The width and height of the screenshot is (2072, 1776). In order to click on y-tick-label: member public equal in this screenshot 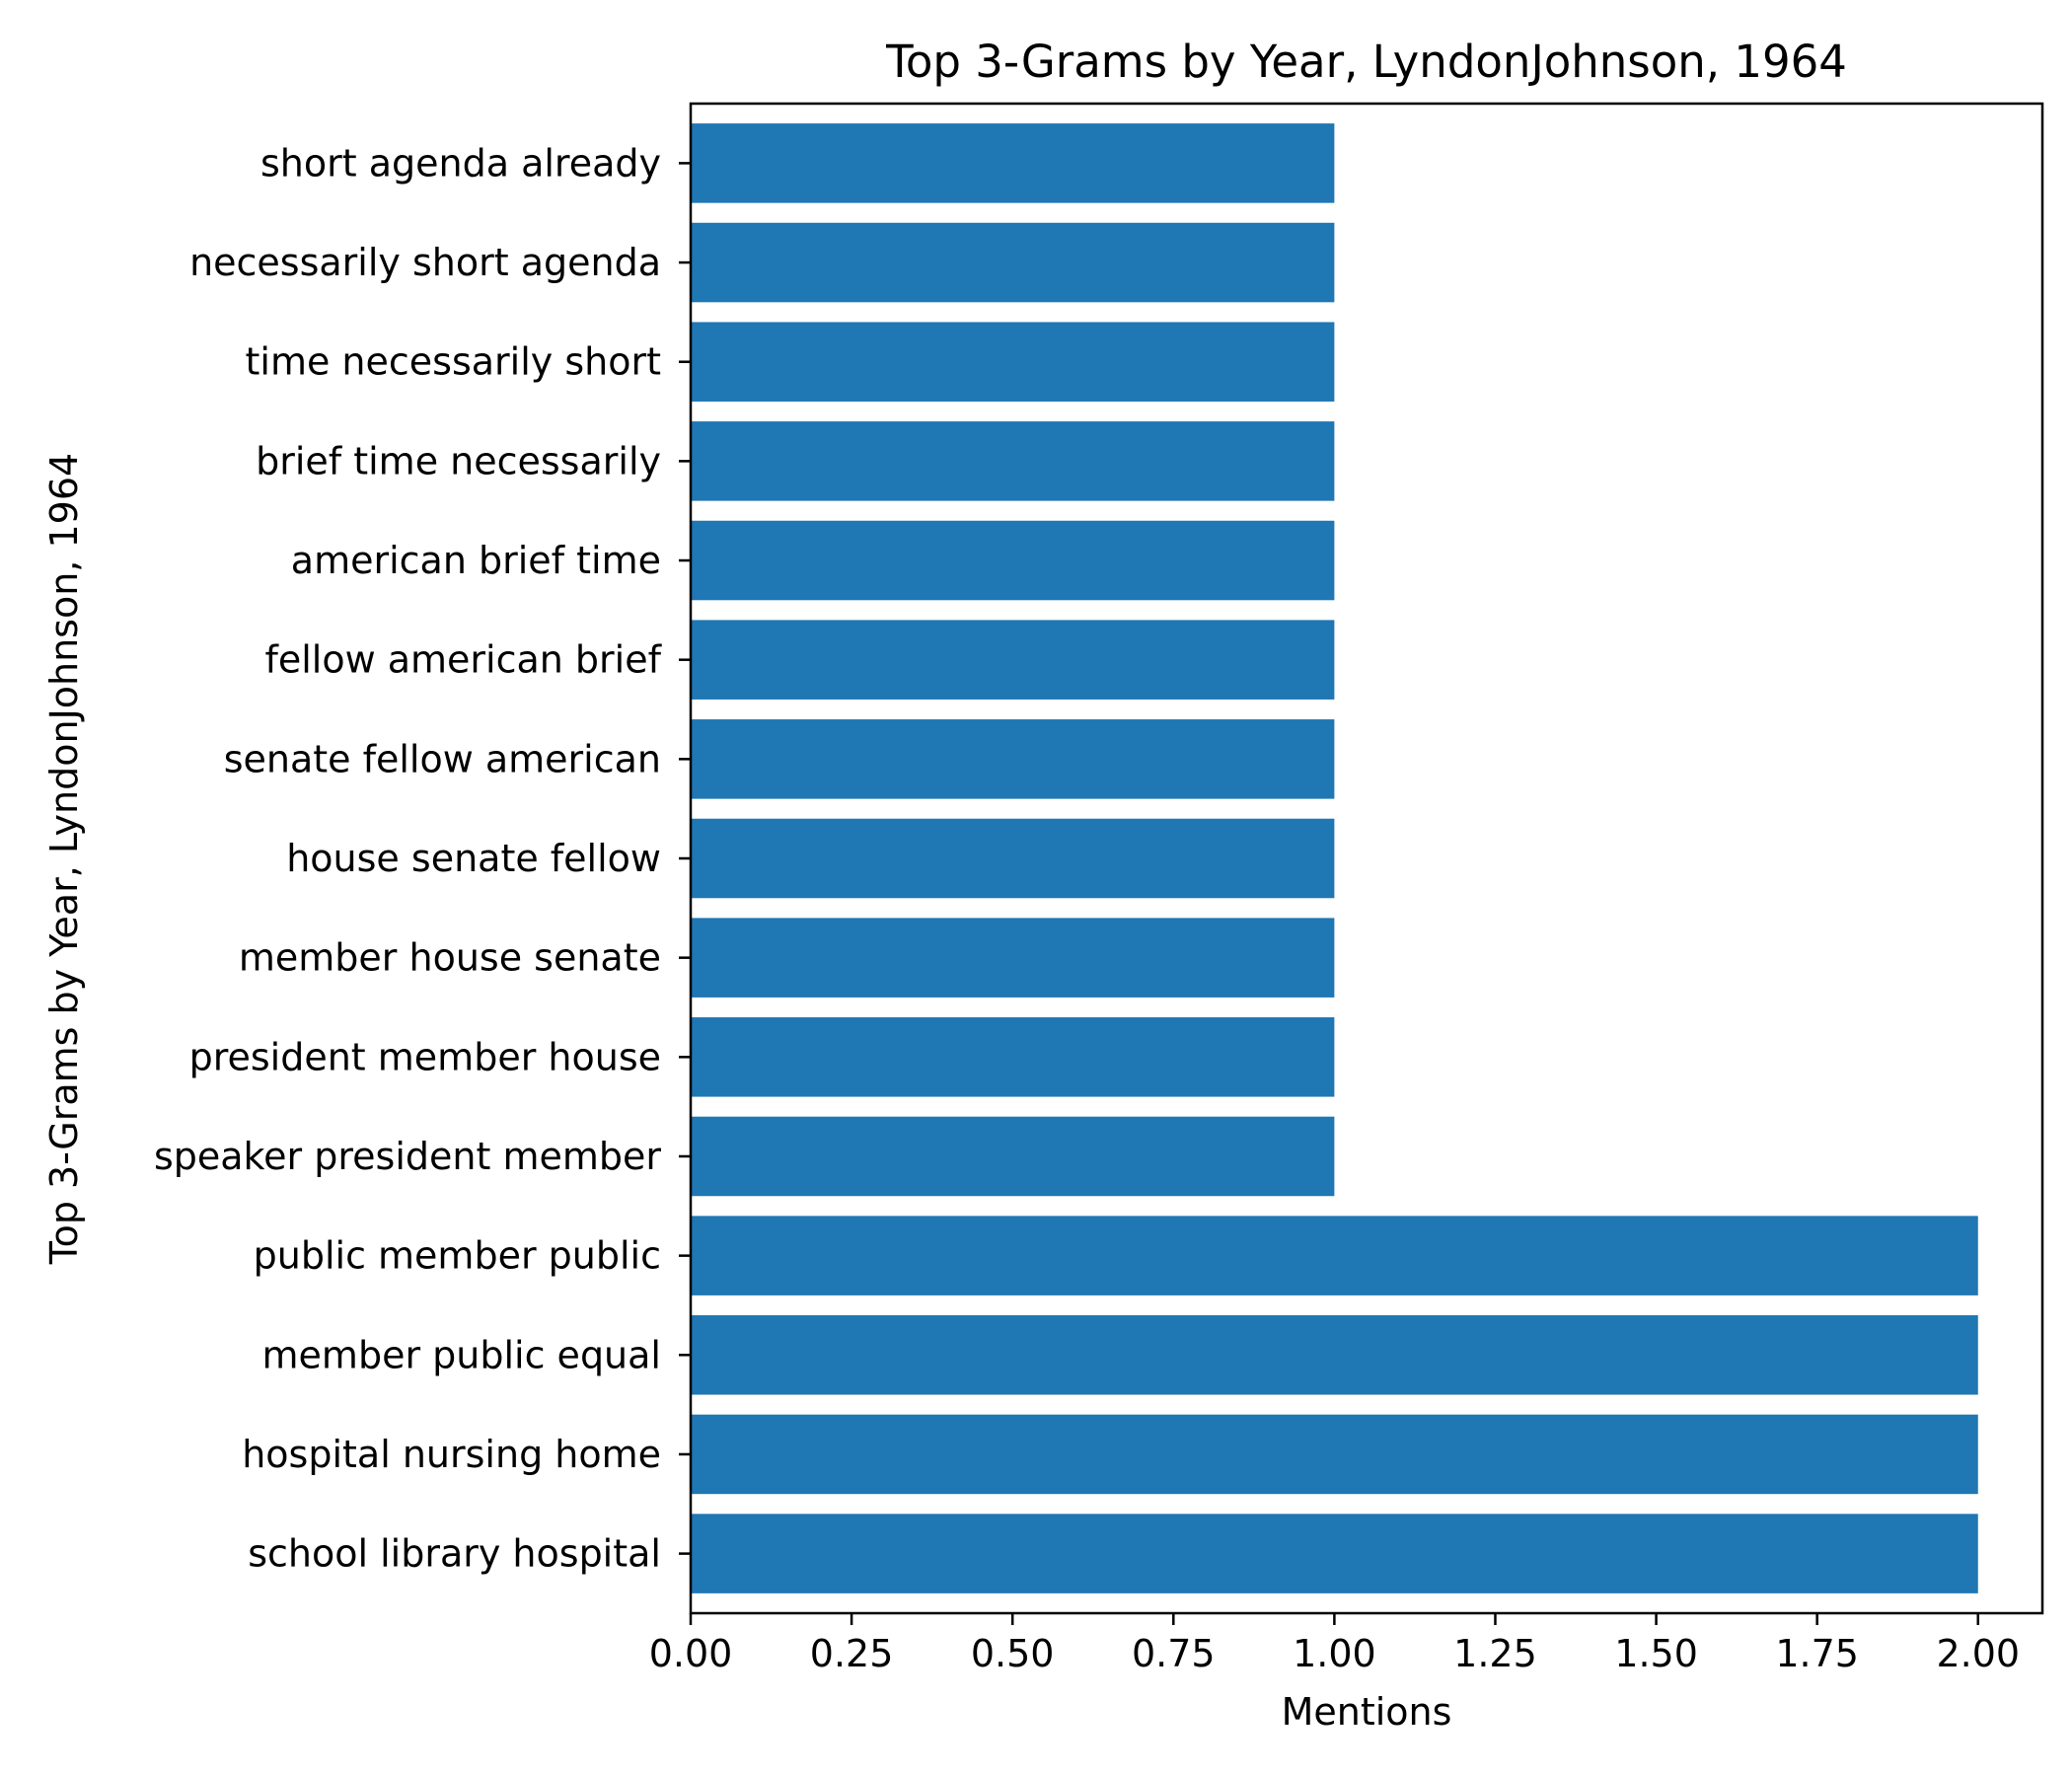, I will do `click(462, 1355)`.